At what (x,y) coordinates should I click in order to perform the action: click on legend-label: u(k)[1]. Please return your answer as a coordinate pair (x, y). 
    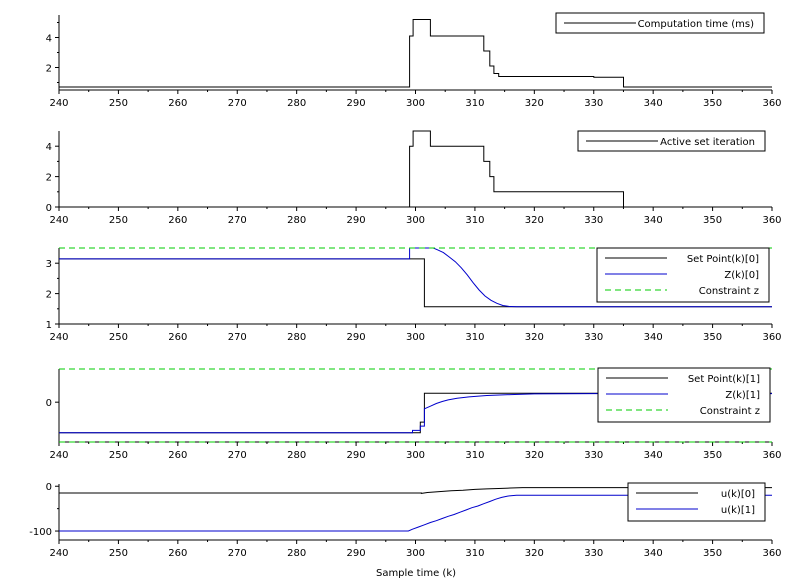
    Looking at the image, I should click on (738, 510).